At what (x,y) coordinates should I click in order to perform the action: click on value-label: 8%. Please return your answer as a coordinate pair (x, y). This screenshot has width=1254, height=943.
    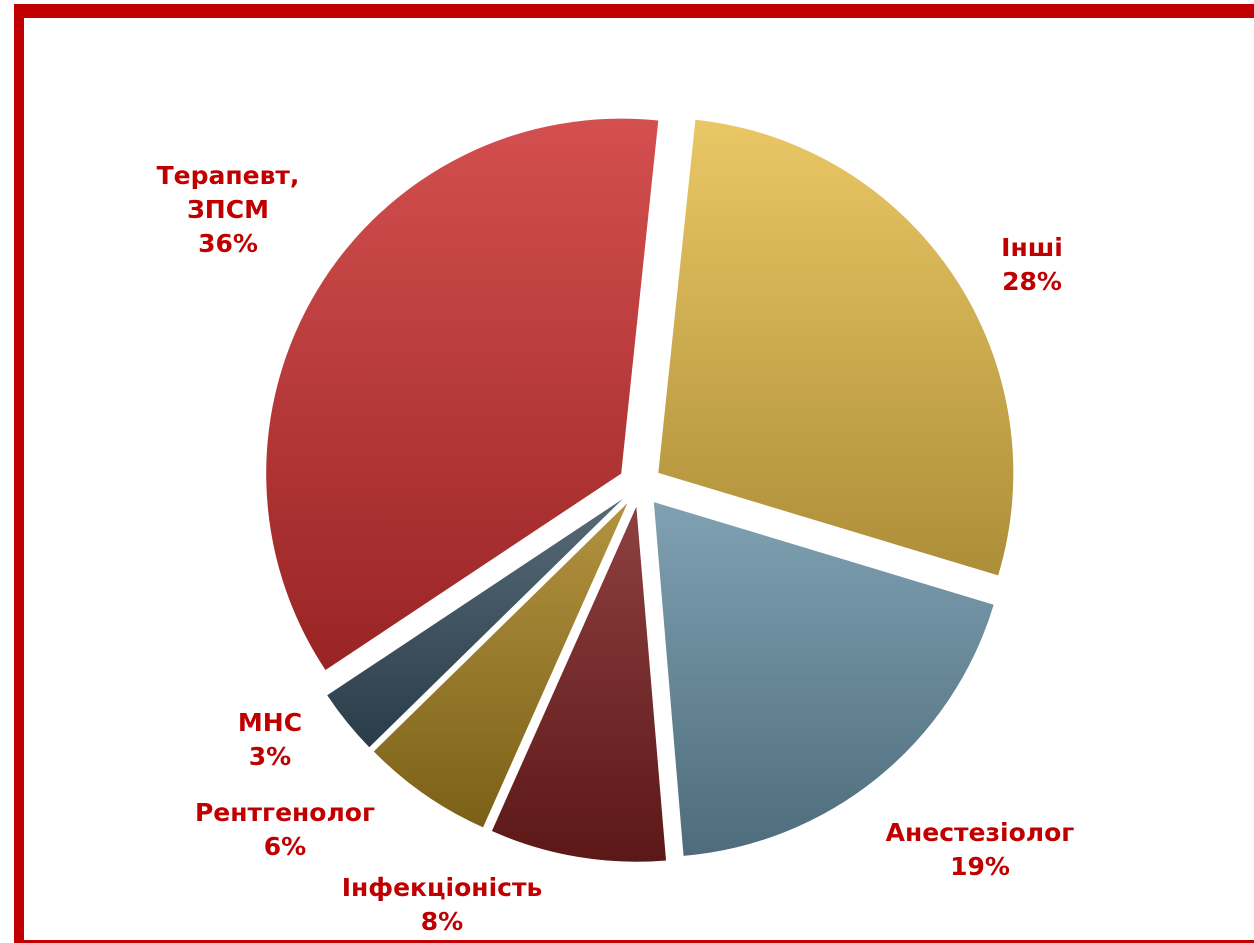
    Looking at the image, I should click on (442, 921).